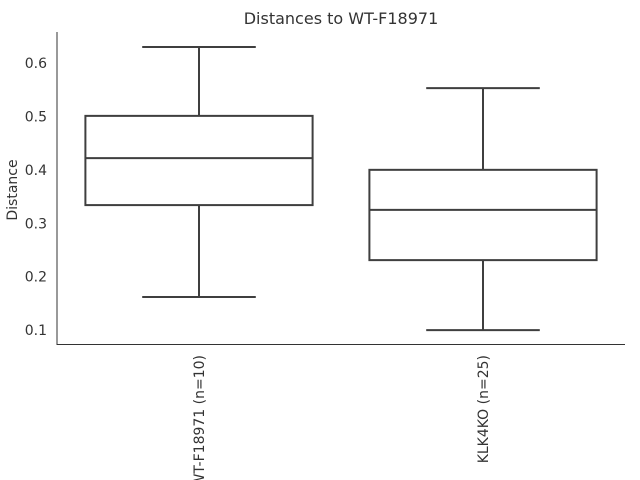  Describe the element at coordinates (200, 417) in the screenshot. I see `x-tick-label: WT-F18971 (n=10)` at that location.